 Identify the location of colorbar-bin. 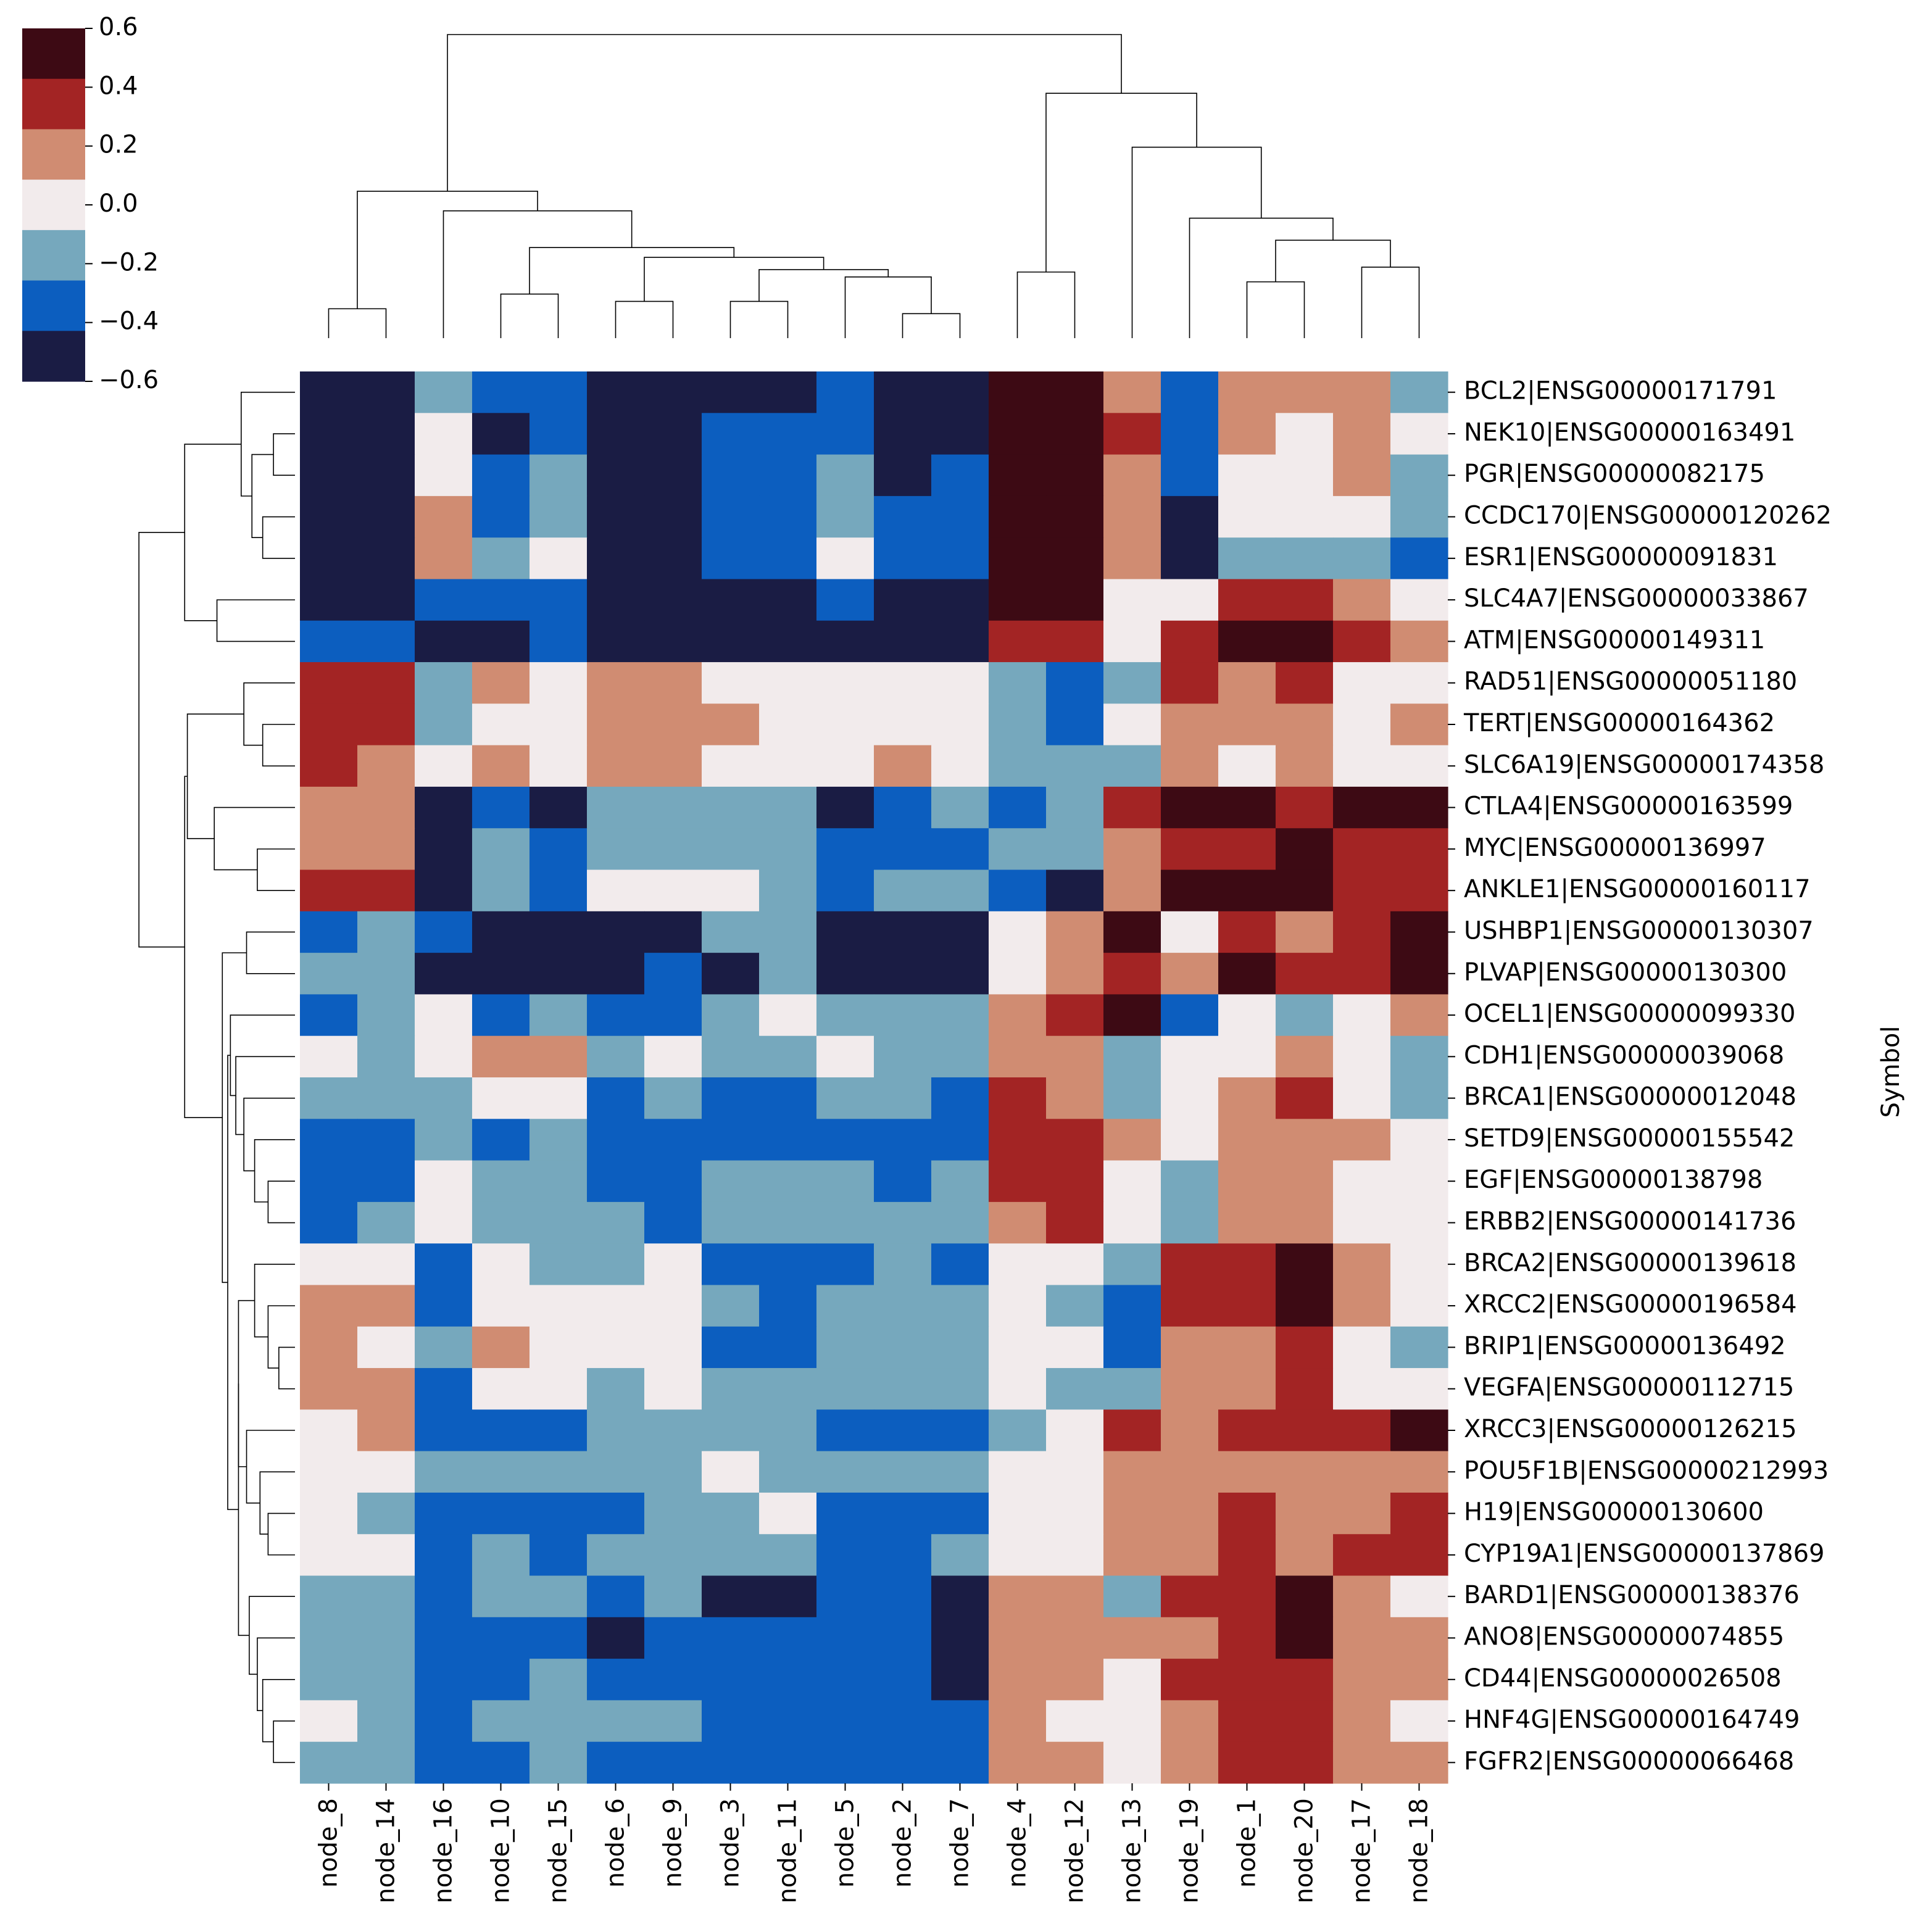
(53, 205).